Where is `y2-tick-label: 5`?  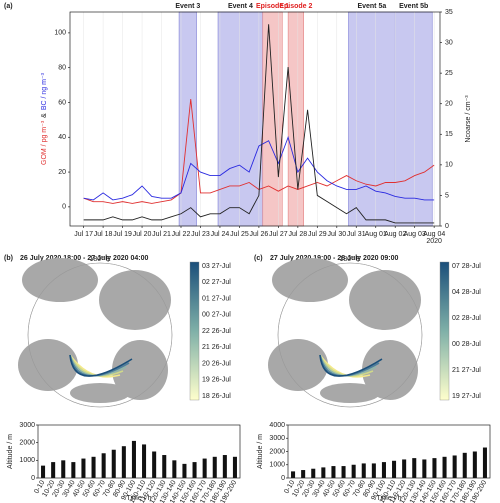 y2-tick-label: 5 is located at coordinates (447, 195).